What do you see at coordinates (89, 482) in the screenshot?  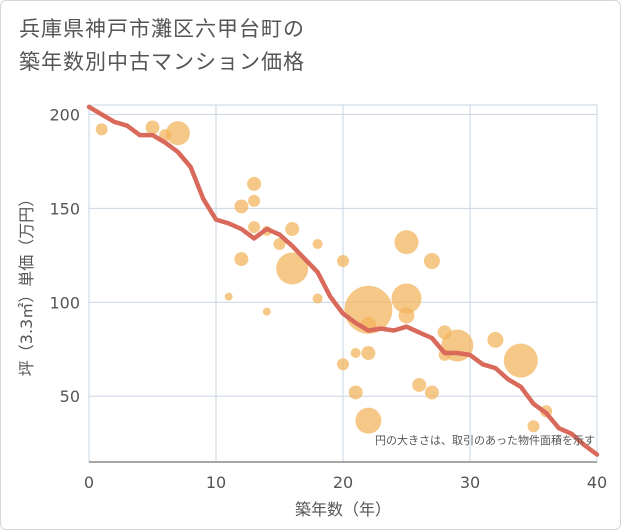 I see `x-tick-label: 0` at bounding box center [89, 482].